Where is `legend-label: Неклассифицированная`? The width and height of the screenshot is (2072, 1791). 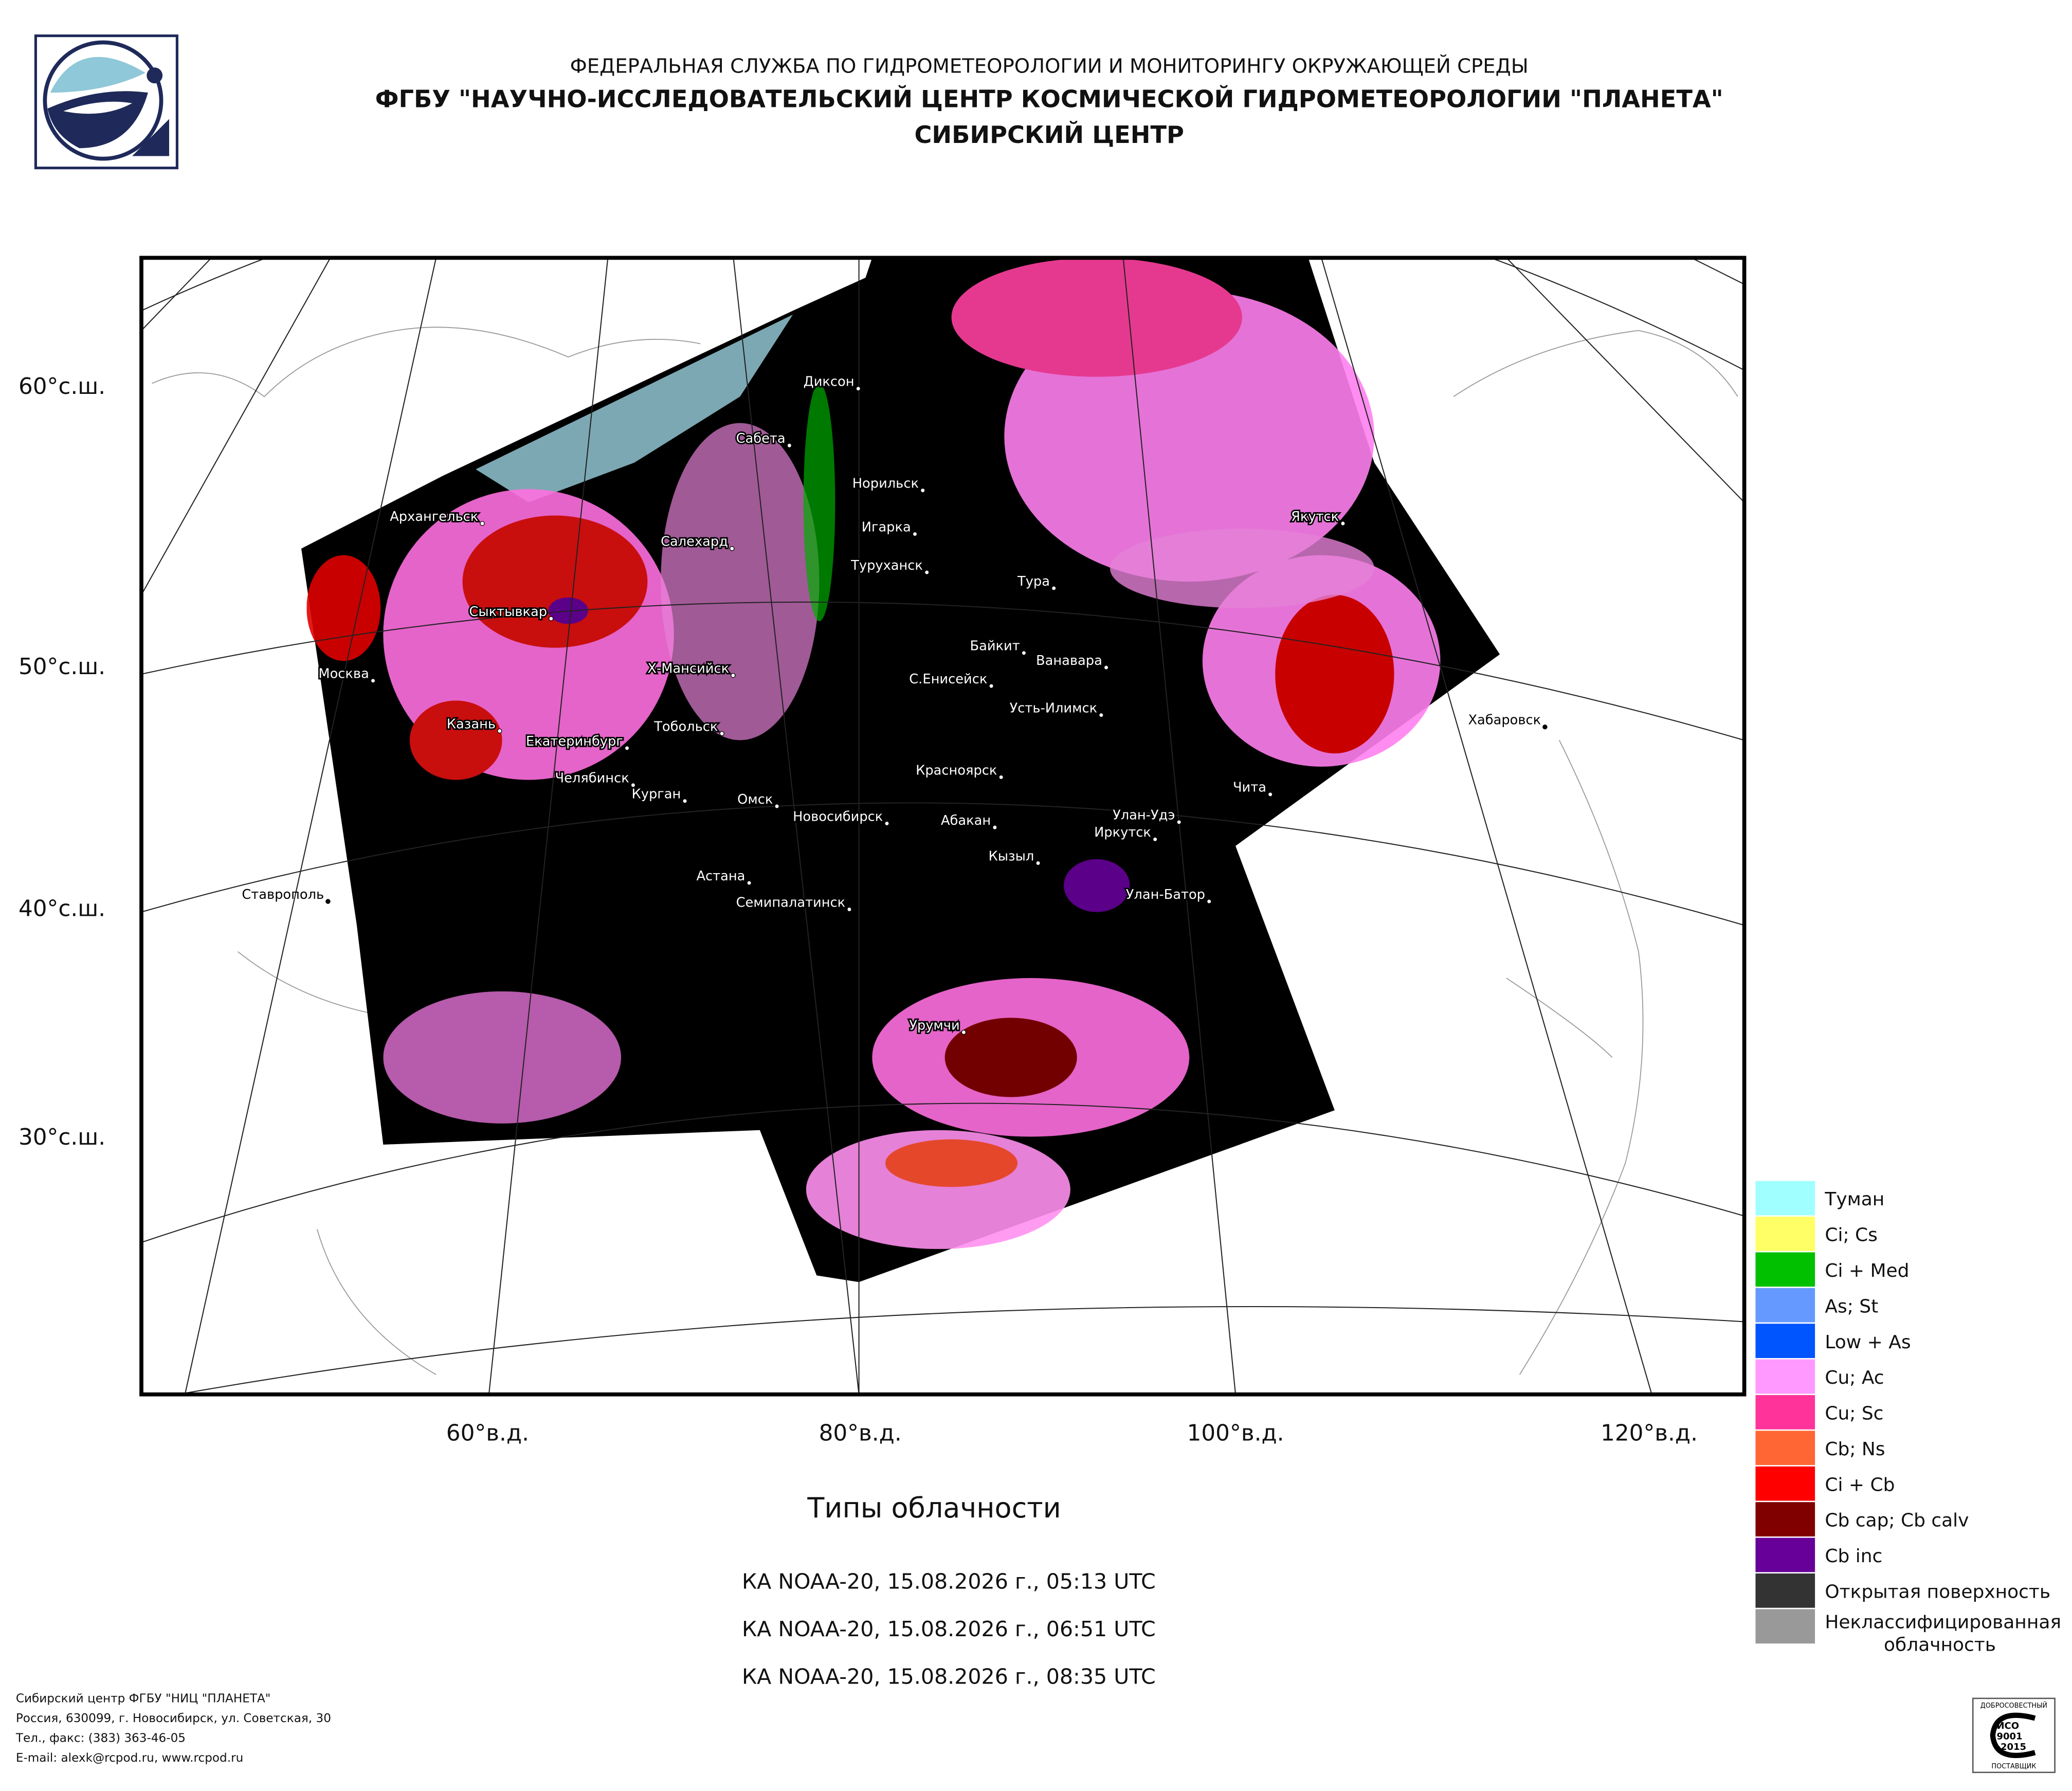 legend-label: Неклассифицированная is located at coordinates (1943, 1622).